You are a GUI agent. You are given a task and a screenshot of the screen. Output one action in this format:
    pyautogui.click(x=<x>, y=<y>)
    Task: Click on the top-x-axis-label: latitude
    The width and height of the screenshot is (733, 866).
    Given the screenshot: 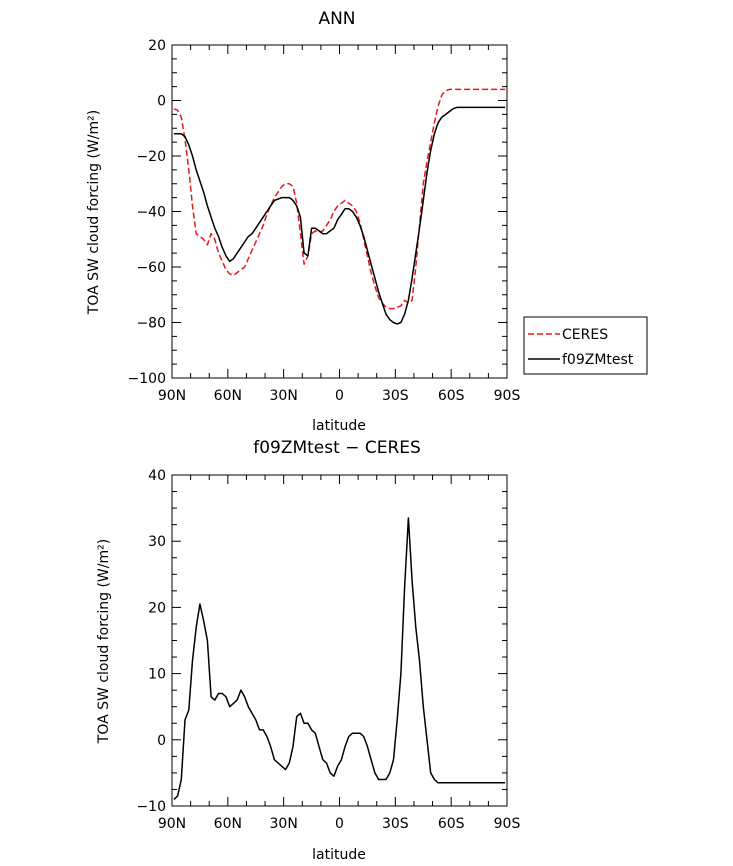 What is the action you would take?
    pyautogui.click(x=339, y=426)
    